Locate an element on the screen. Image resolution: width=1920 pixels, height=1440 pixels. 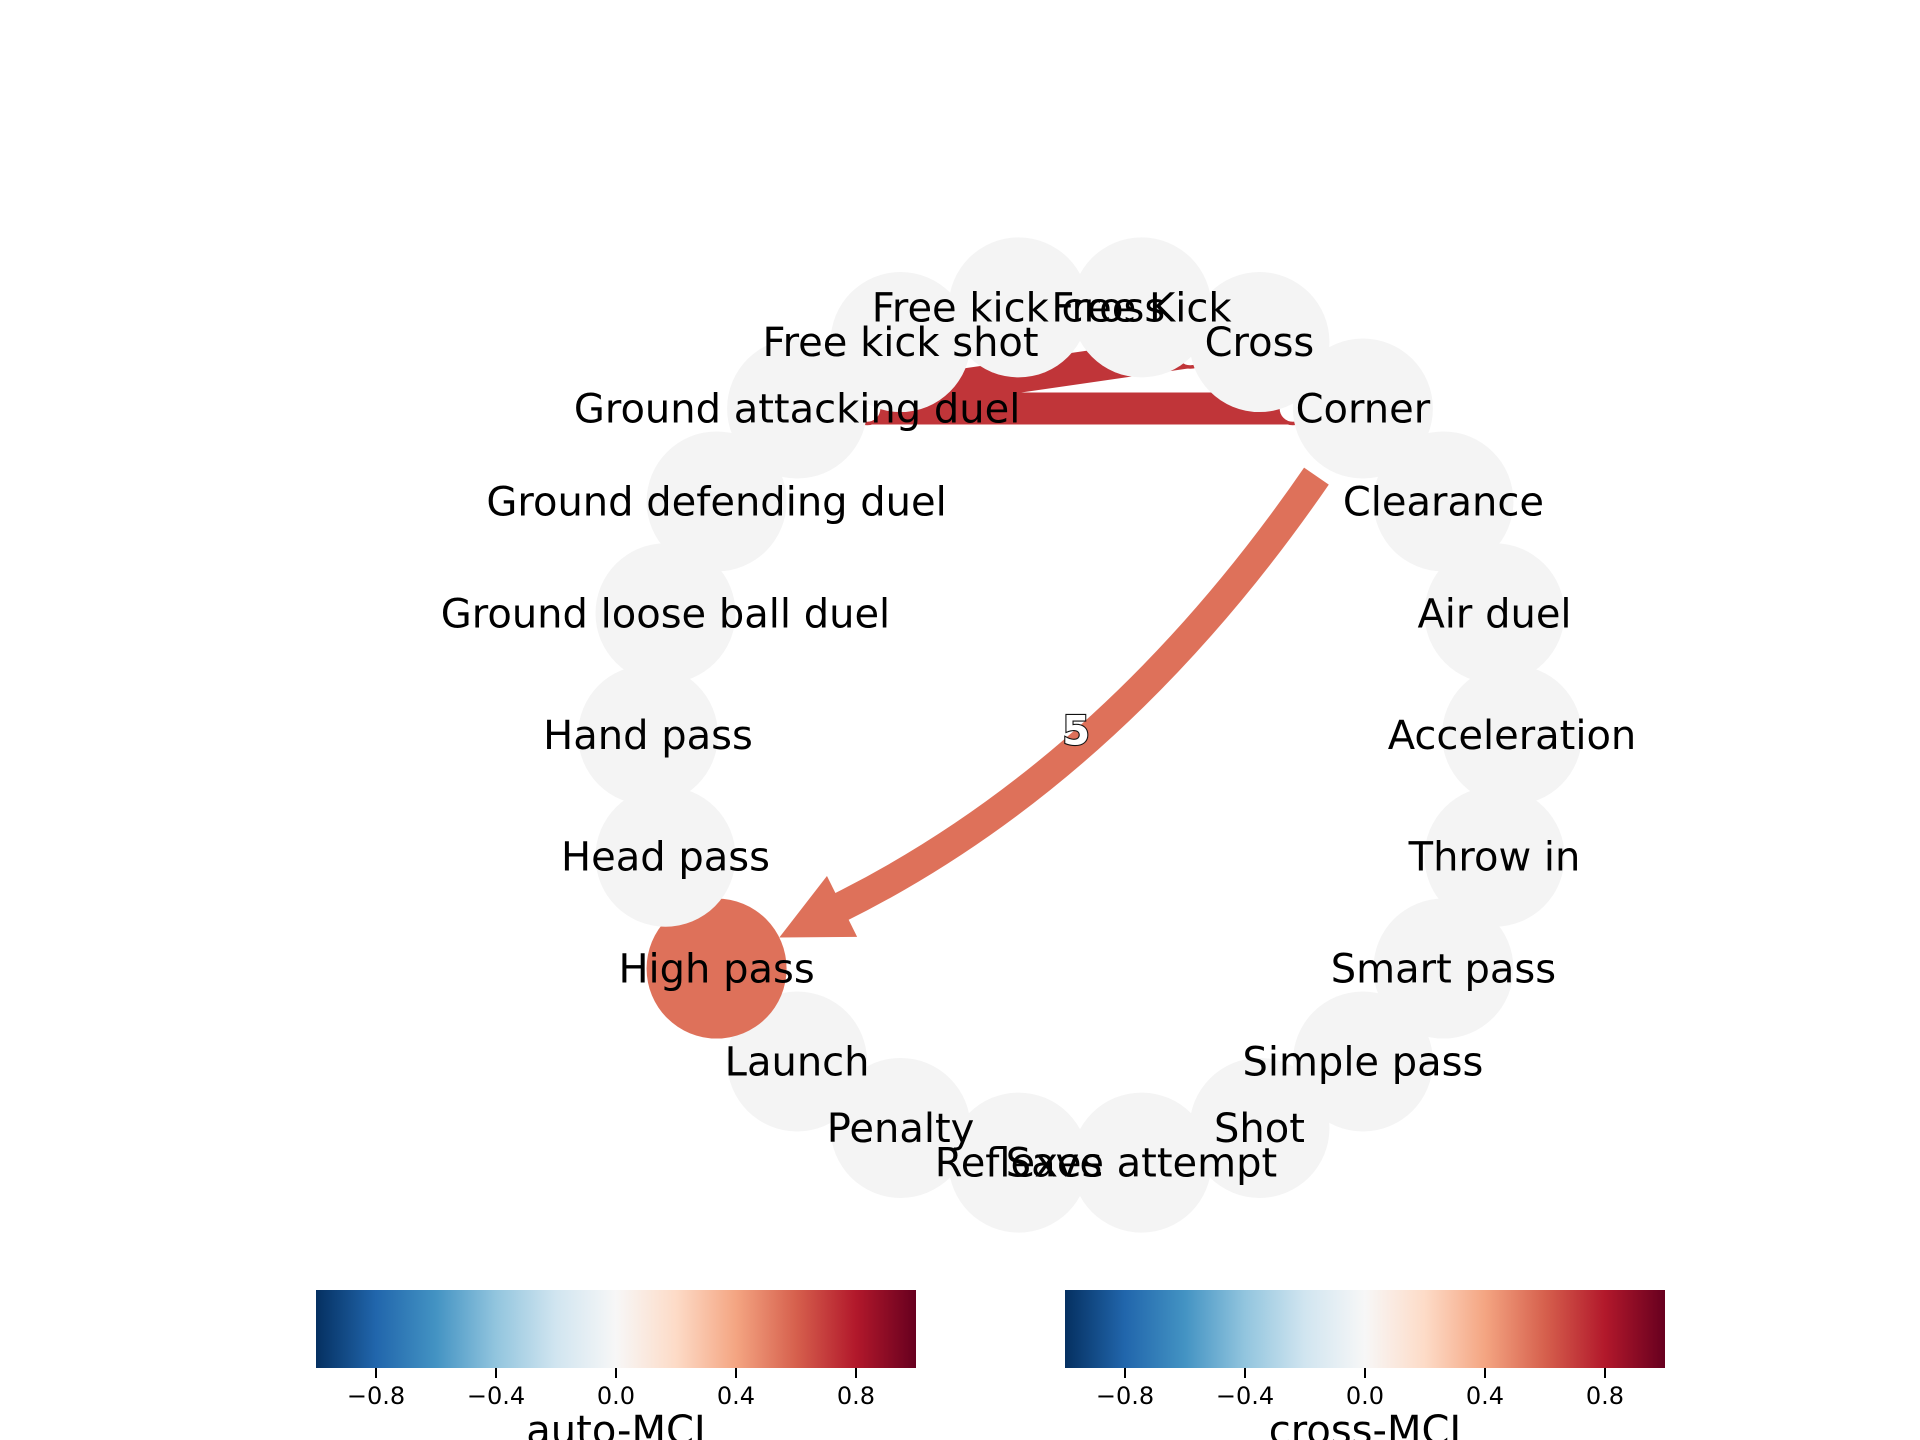
node-ground-attacking-duel is located at coordinates (797, 408).